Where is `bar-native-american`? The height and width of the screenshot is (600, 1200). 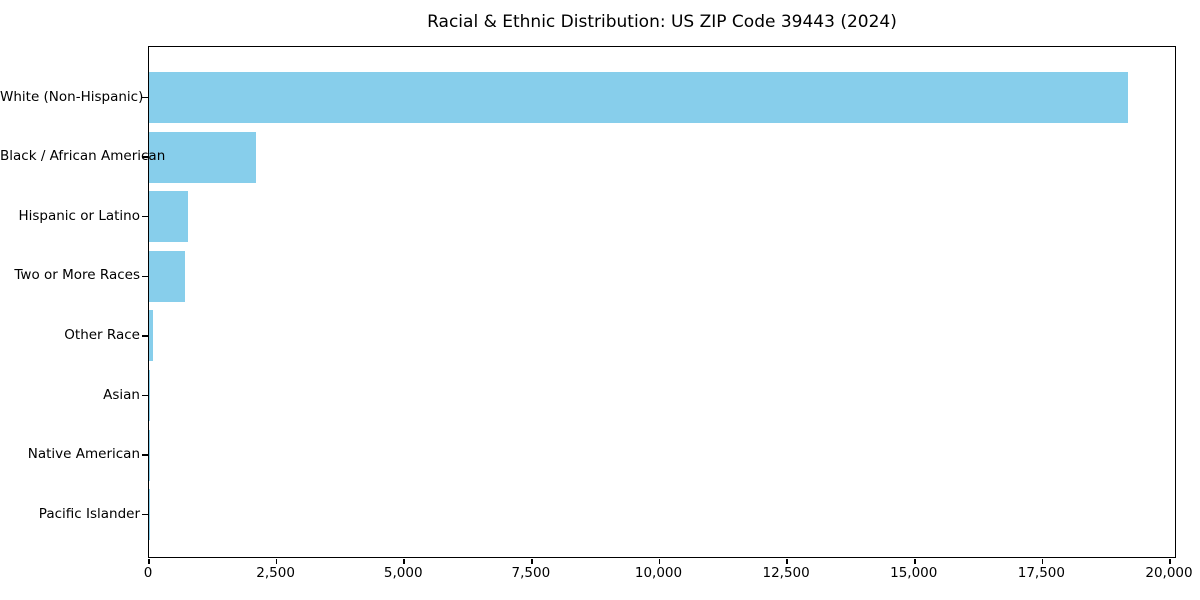
bar-native-american is located at coordinates (149, 455).